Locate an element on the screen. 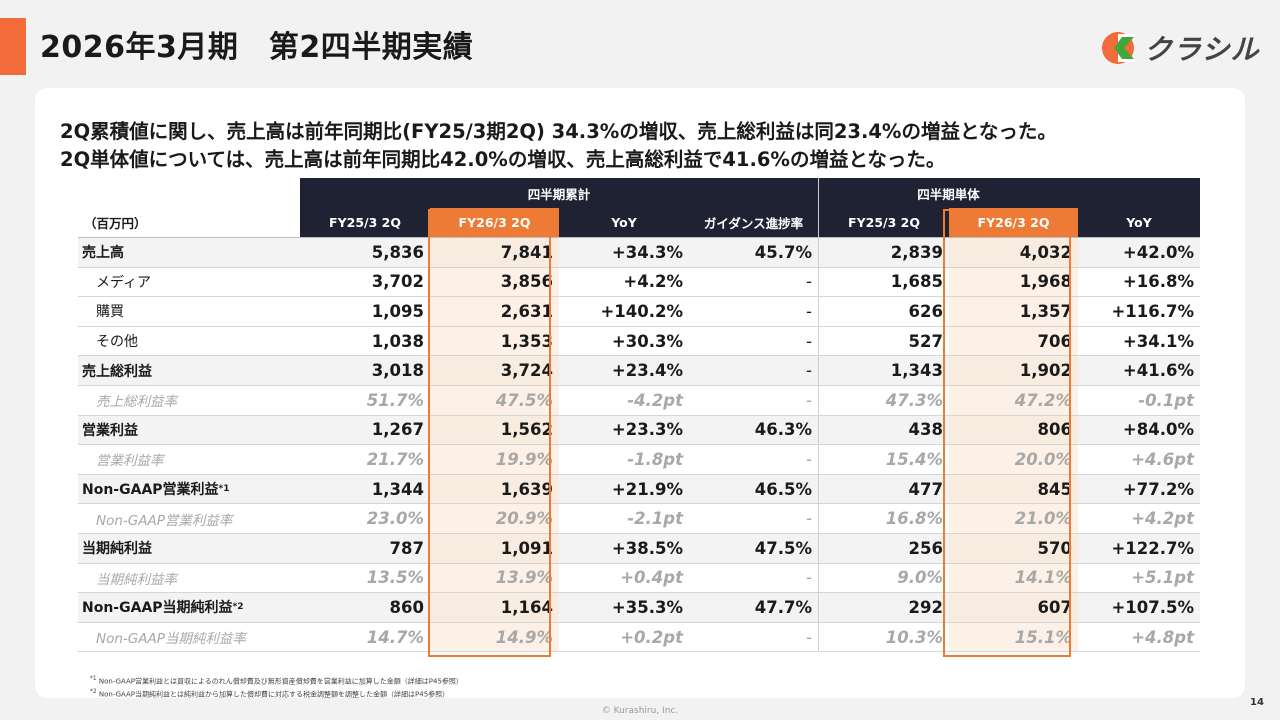 This screenshot has height=720, width=1280. row-label: Non-GAAP当期純利益率 is located at coordinates (171, 639).